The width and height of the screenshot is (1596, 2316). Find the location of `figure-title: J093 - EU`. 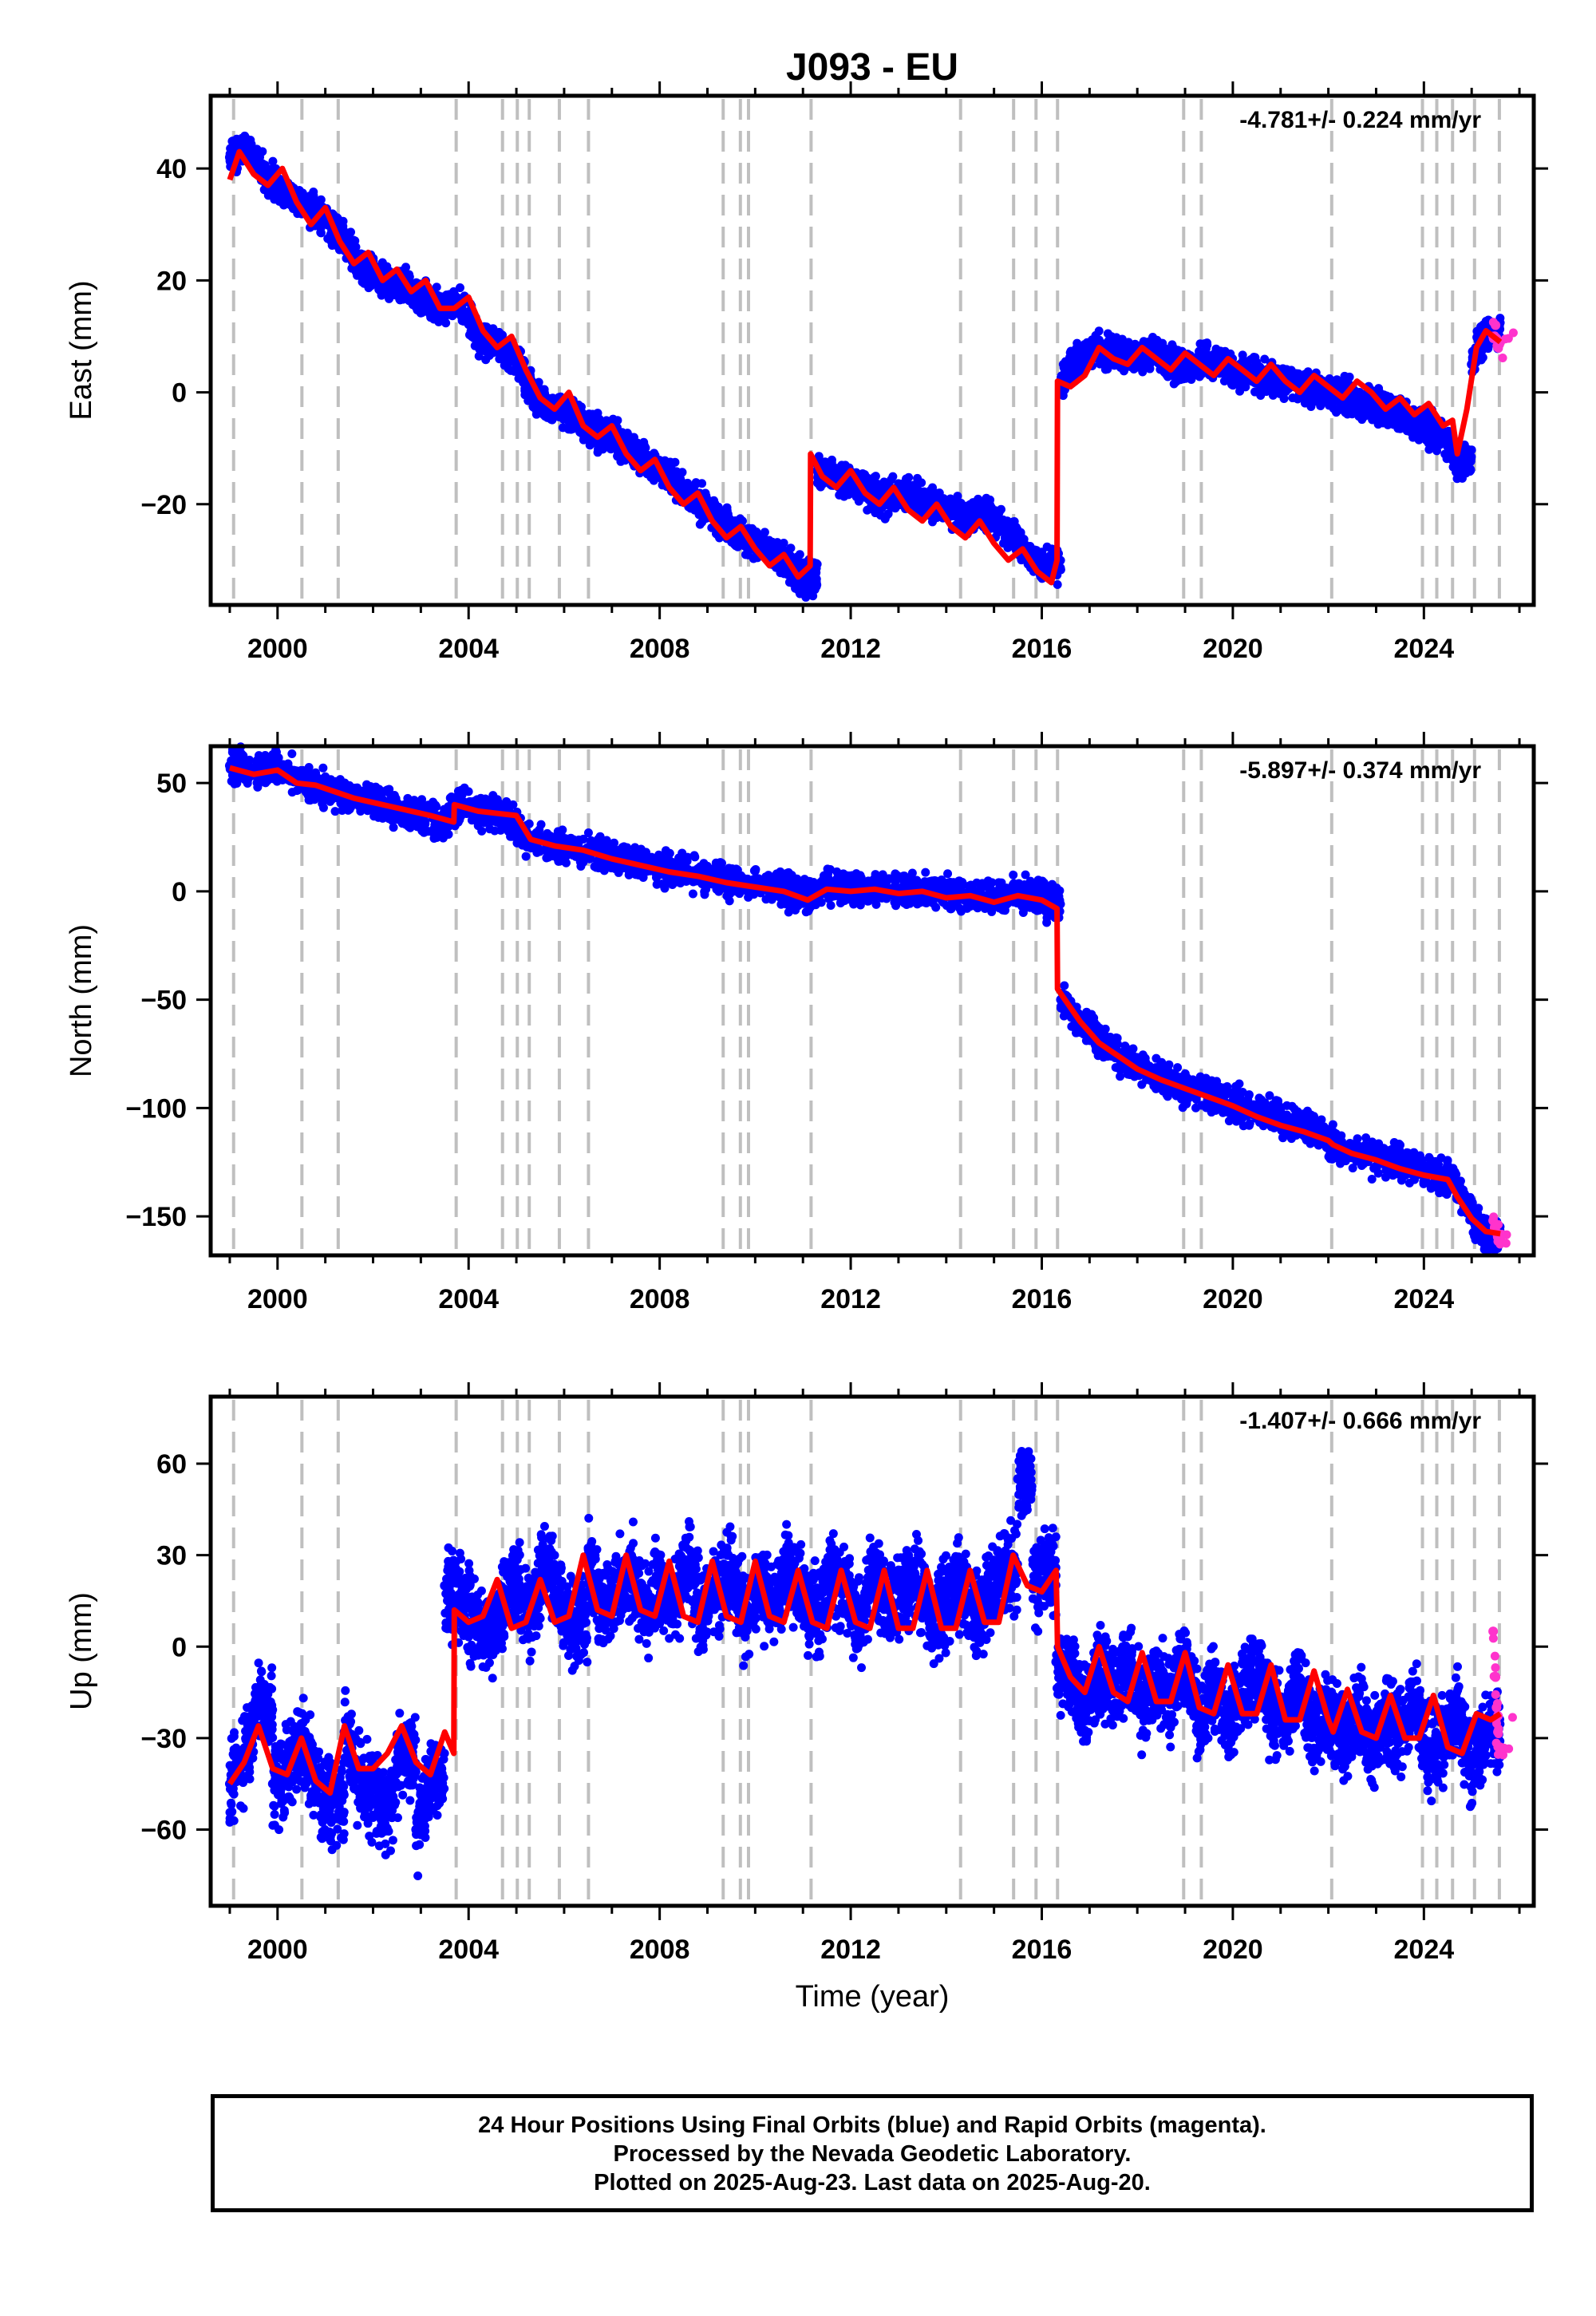

figure-title: J093 - EU is located at coordinates (872, 67).